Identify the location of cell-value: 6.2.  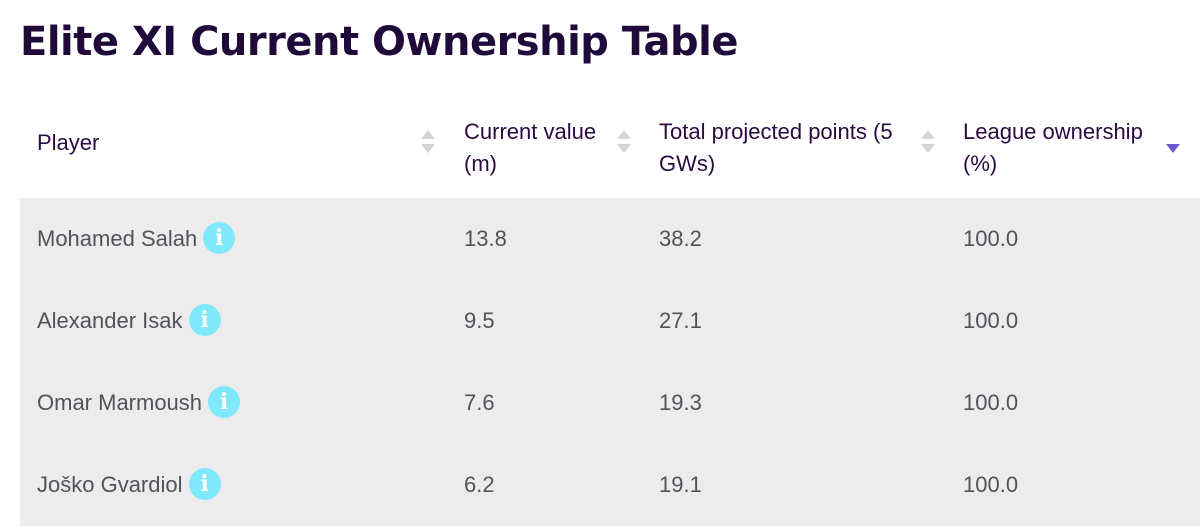
(479, 484).